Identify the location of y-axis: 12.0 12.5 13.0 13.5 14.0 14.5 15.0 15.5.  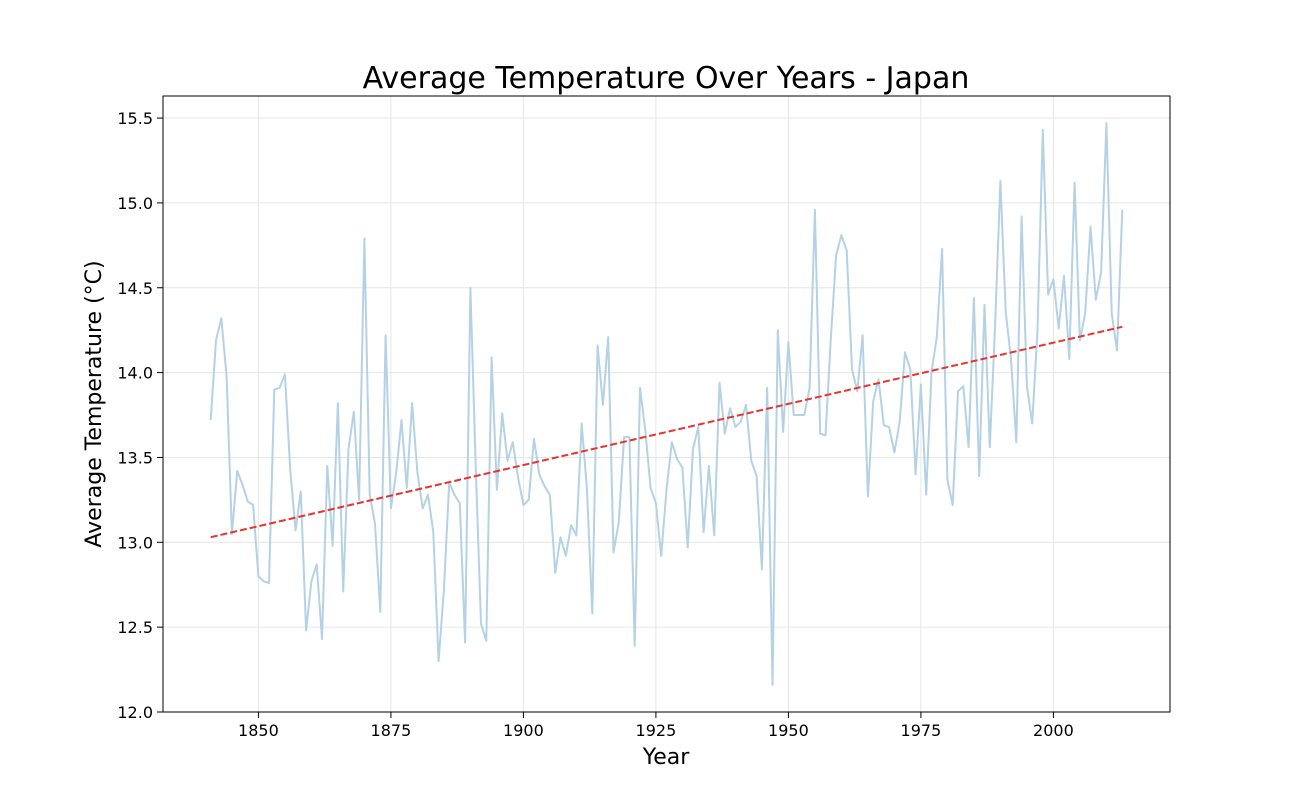
(140, 415).